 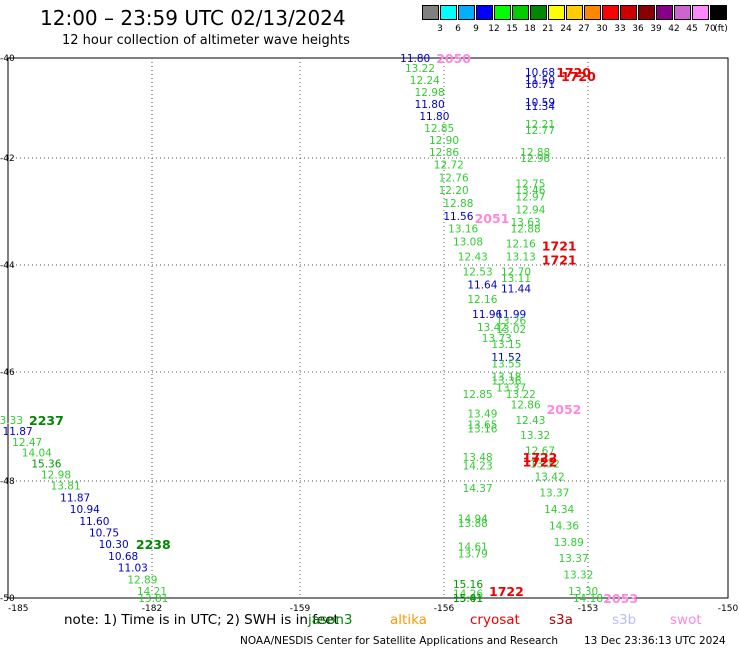 I want to click on latitude-label: -46, so click(x=7, y=373).